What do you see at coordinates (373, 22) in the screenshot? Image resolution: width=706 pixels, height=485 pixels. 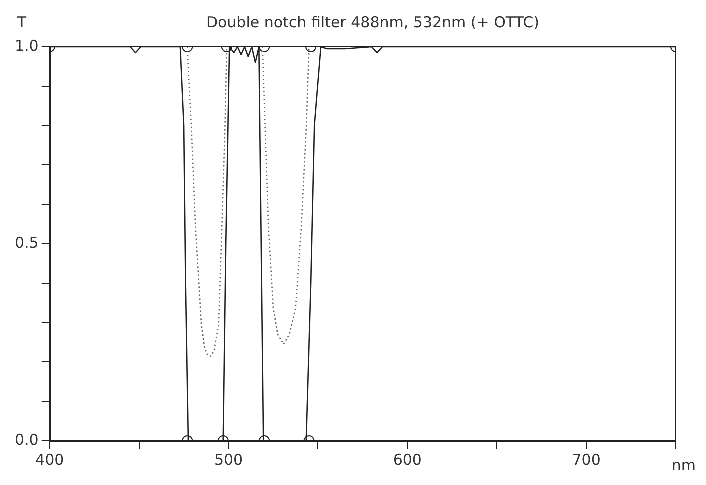 I see `chart-title: Double notch filter 488nm, 532nm (+ OTTC)` at bounding box center [373, 22].